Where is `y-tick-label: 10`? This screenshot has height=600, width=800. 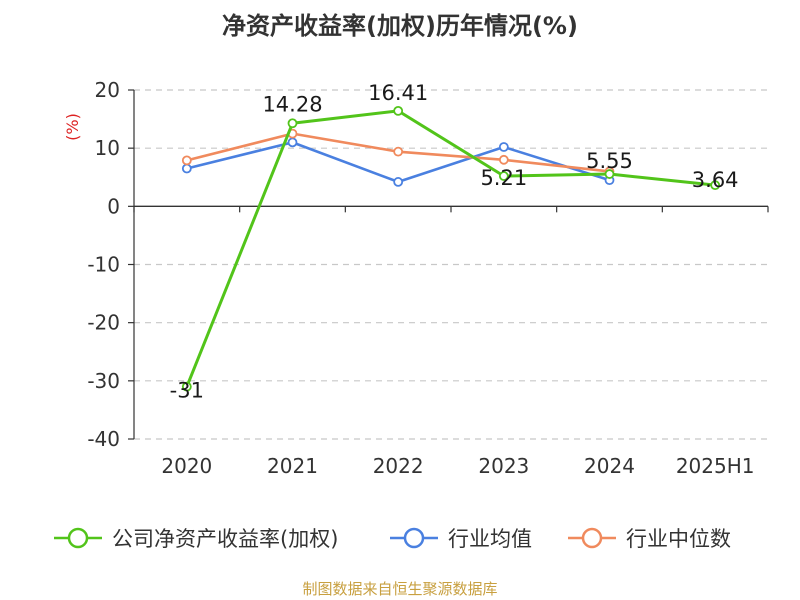 y-tick-label: 10 is located at coordinates (107, 148).